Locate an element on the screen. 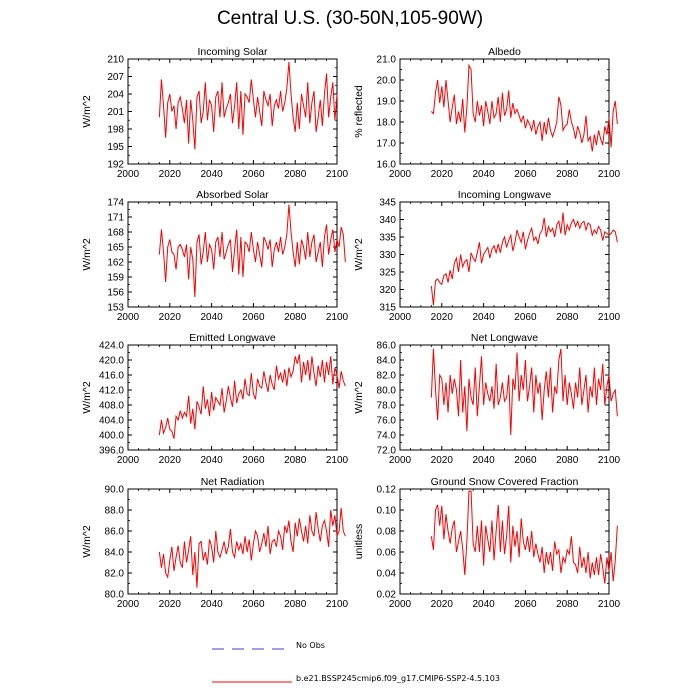  y-tick-label: 76.0 is located at coordinates (387, 421).